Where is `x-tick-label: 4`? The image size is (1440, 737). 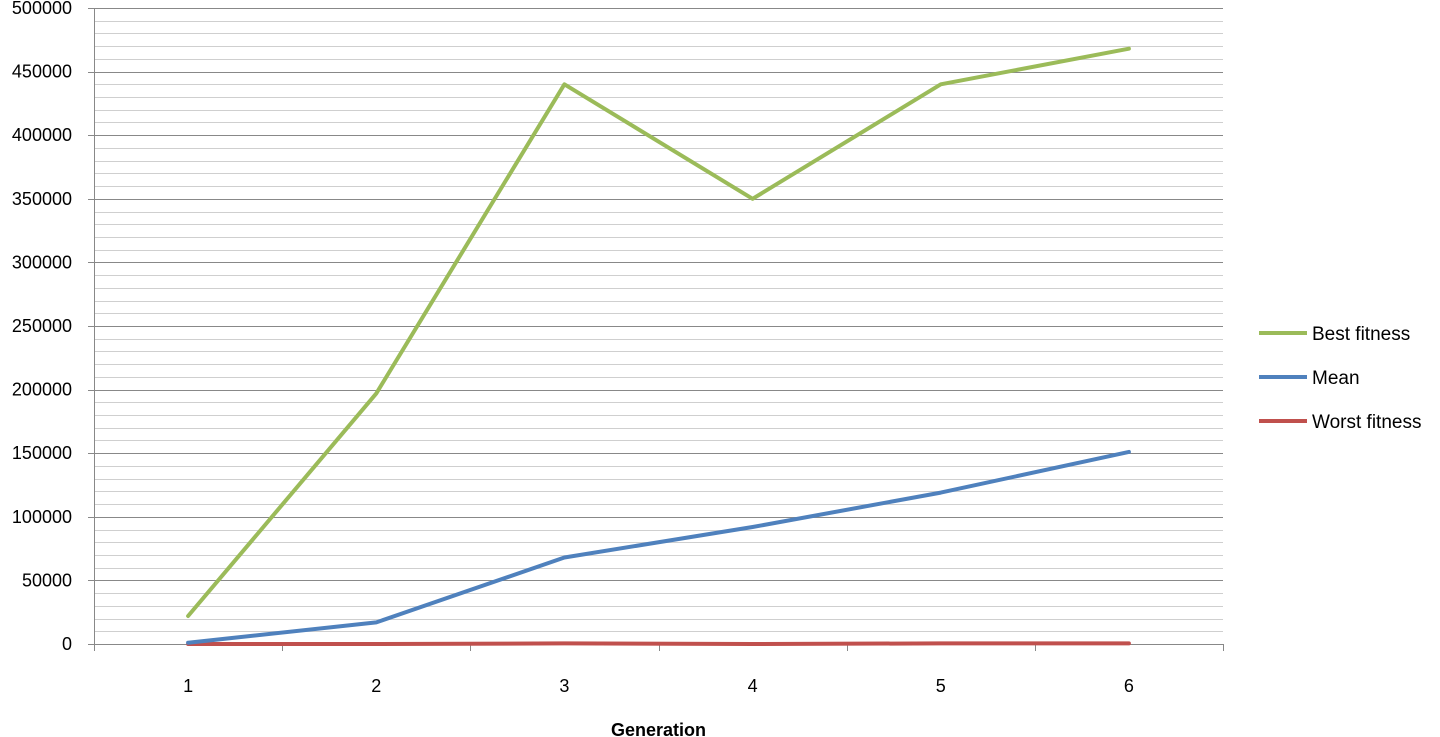 x-tick-label: 4 is located at coordinates (753, 686).